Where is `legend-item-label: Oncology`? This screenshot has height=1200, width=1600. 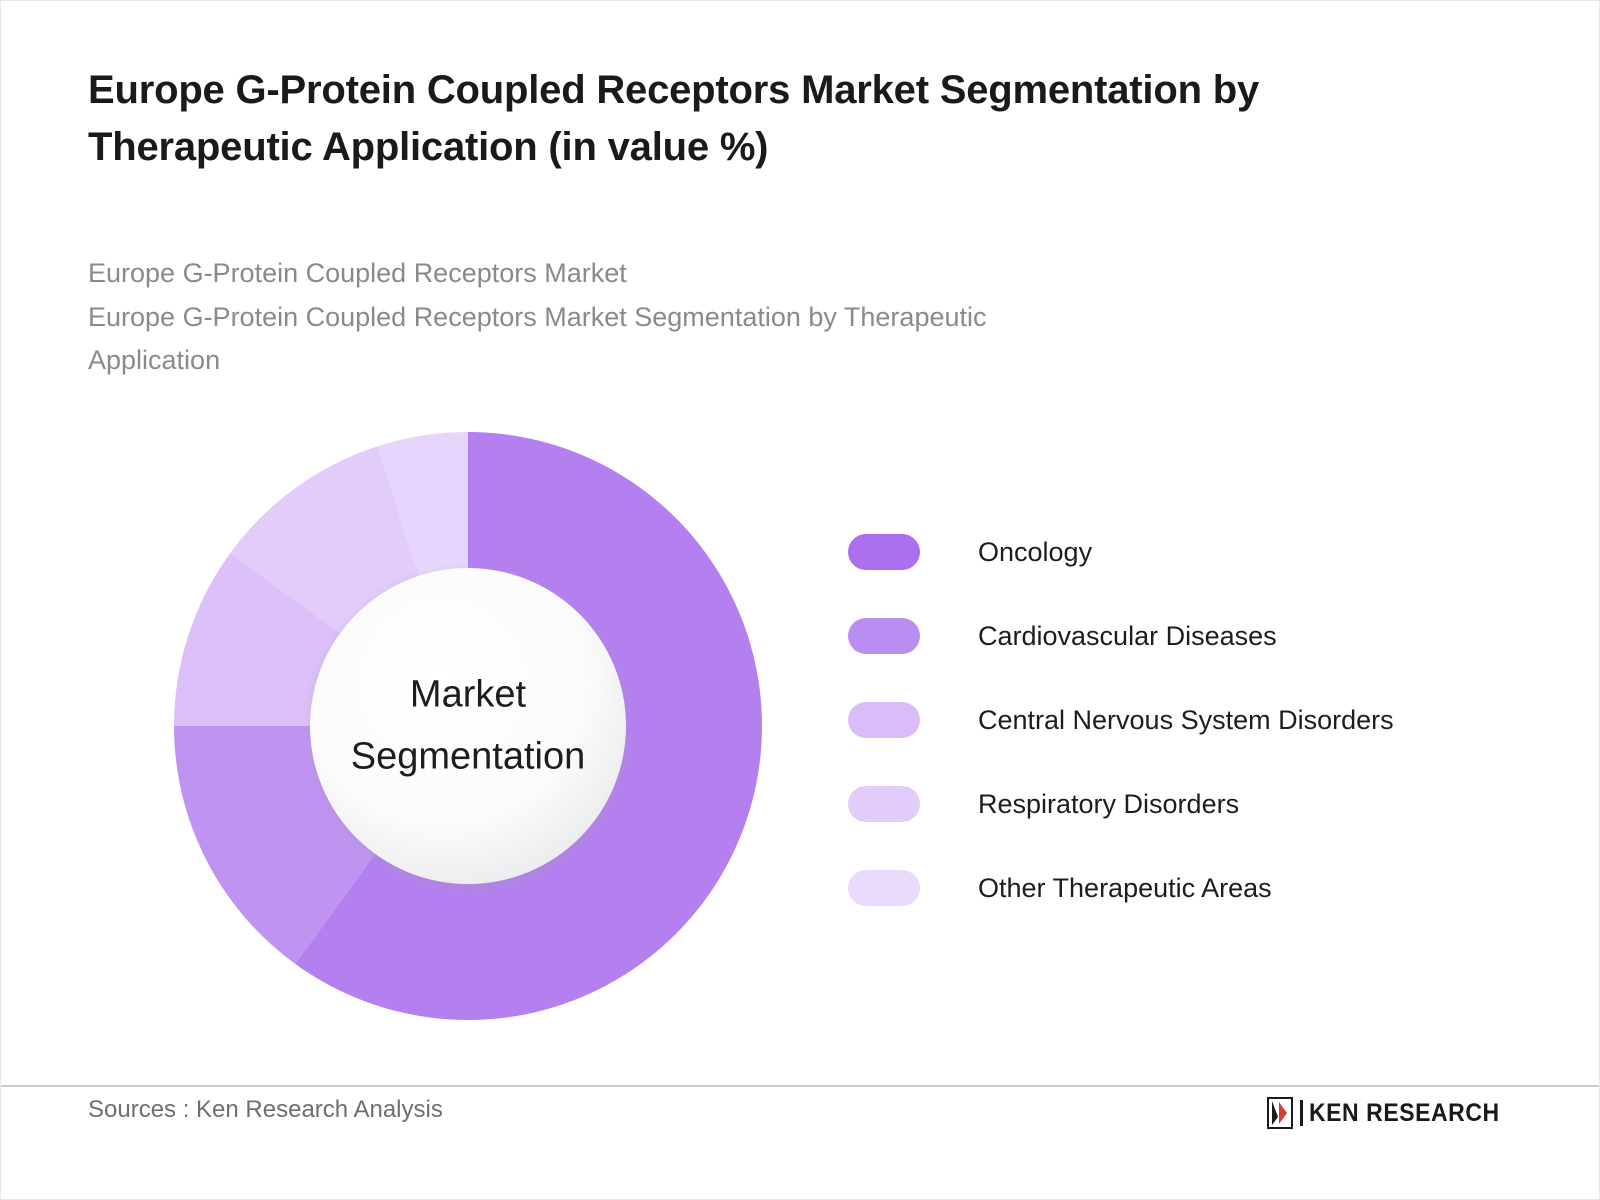
legend-item-label: Oncology is located at coordinates (1035, 551).